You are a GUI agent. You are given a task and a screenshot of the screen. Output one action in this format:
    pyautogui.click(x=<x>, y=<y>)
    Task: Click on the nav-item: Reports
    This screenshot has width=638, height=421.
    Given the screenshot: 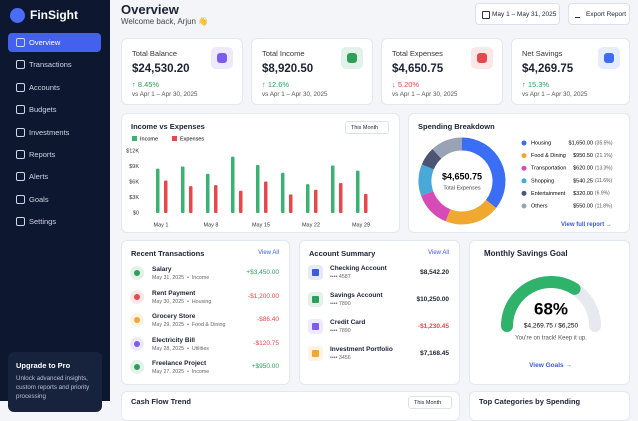 What is the action you would take?
    pyautogui.click(x=54, y=154)
    